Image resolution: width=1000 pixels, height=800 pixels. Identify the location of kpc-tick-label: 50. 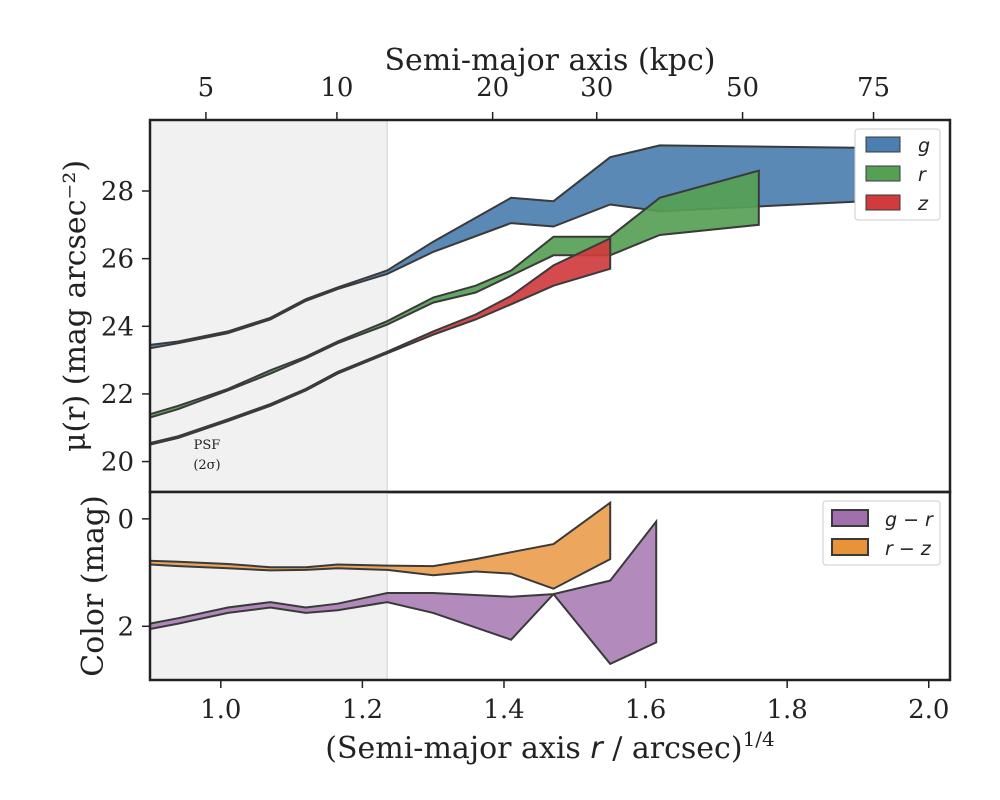
(742, 88).